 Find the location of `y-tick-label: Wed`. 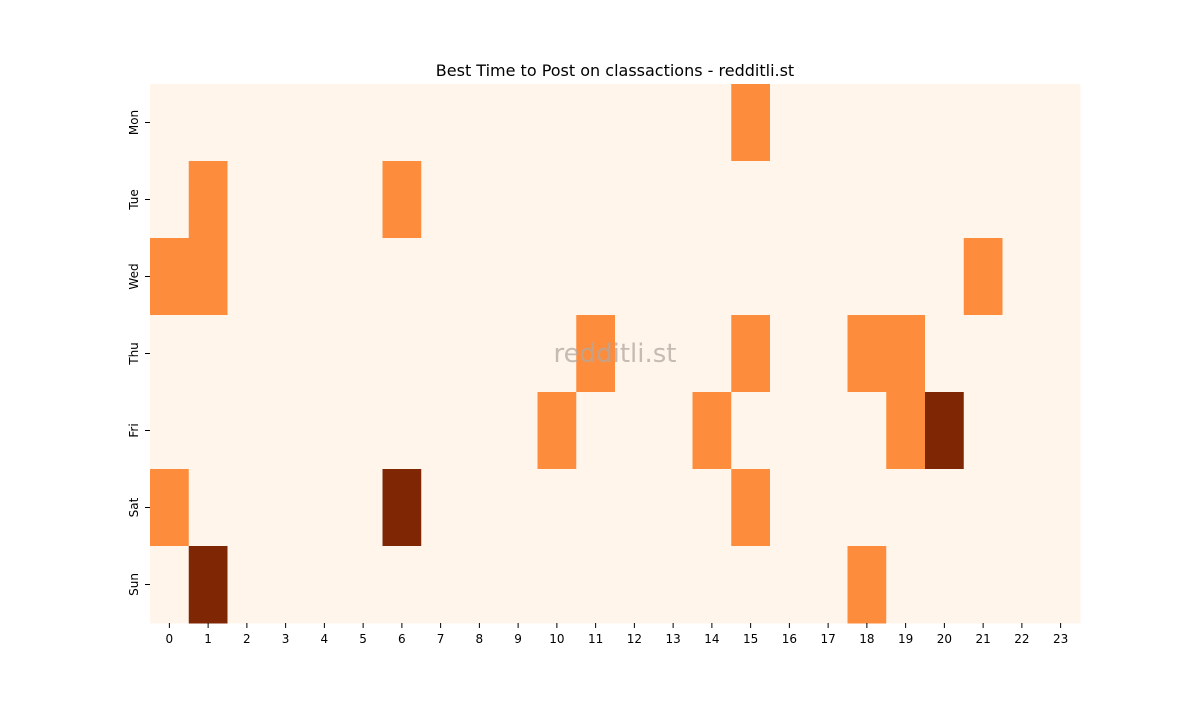

y-tick-label: Wed is located at coordinates (134, 276).